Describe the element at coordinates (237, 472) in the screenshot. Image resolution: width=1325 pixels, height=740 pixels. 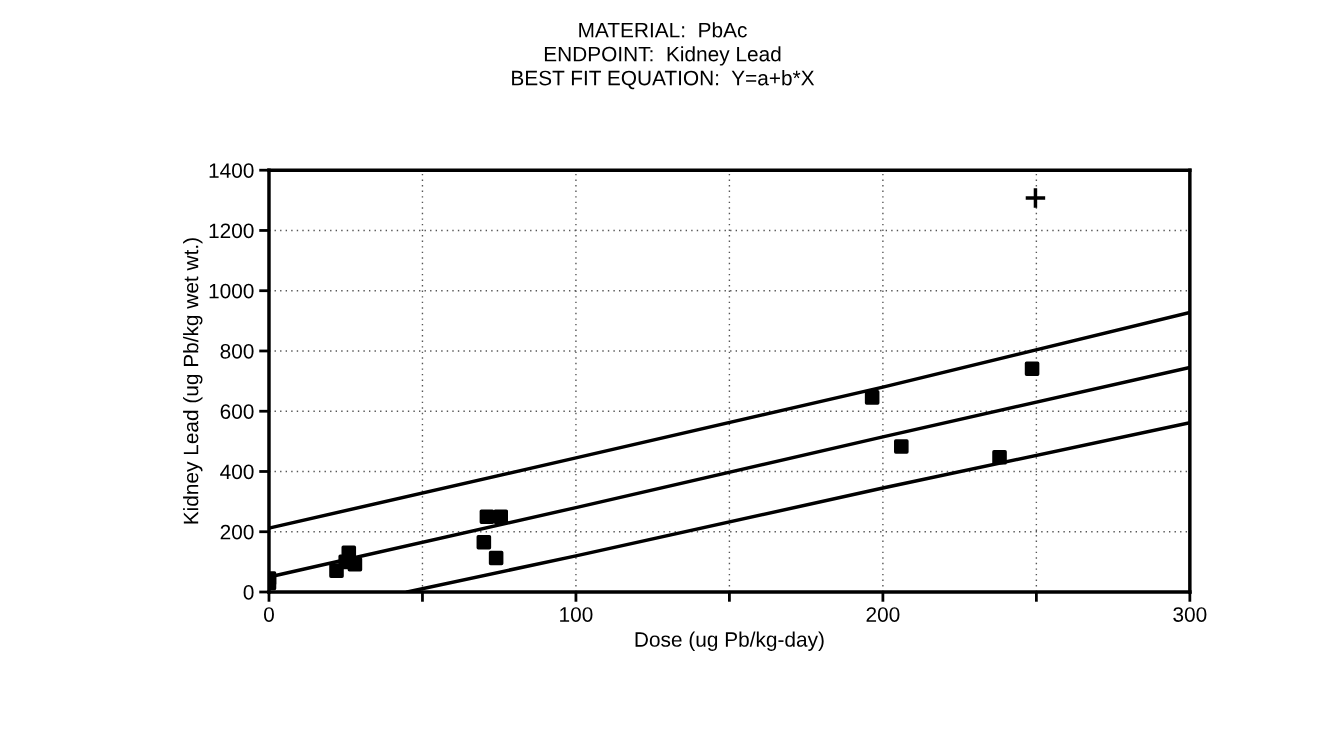
I see `y-tick-label: 400` at that location.